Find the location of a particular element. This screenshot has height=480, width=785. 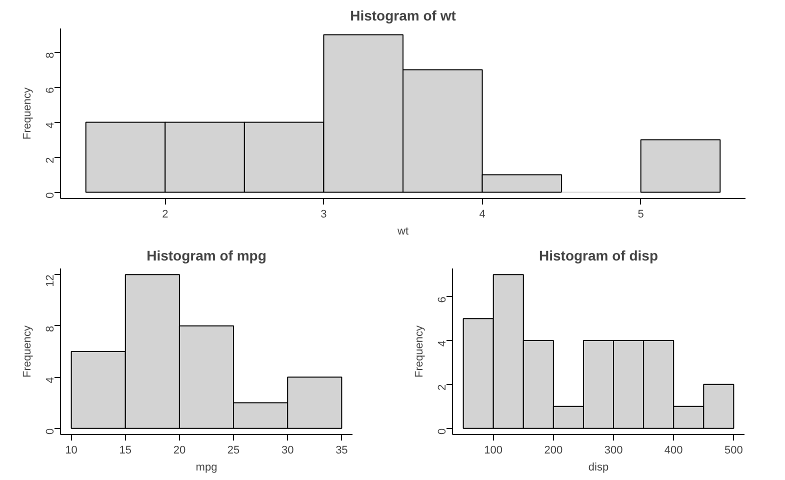

x-tick-label: 300 is located at coordinates (613, 450).